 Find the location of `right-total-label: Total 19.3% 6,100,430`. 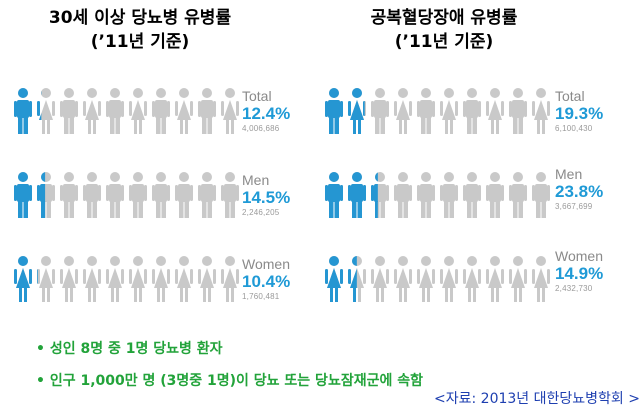

right-total-label: Total 19.3% 6,100,430 is located at coordinates (579, 110).